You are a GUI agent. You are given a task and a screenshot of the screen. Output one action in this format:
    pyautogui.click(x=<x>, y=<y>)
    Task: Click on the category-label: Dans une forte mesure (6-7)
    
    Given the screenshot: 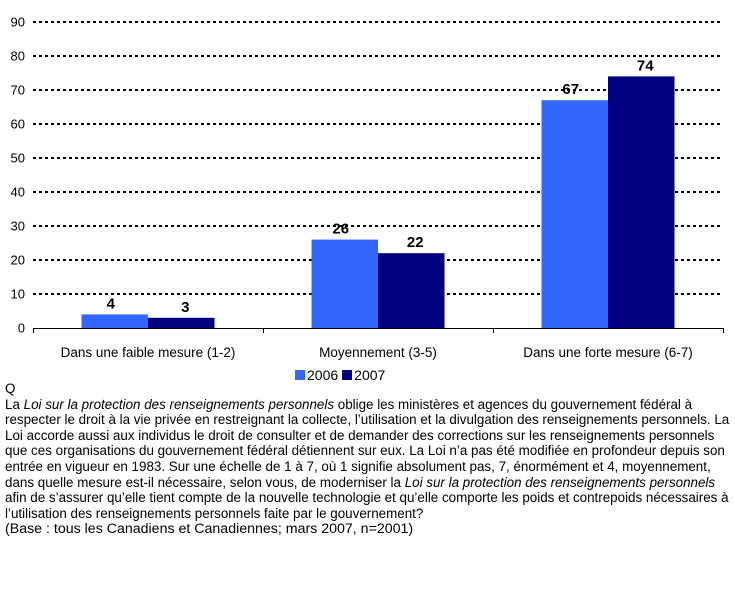 What is the action you would take?
    pyautogui.click(x=608, y=352)
    